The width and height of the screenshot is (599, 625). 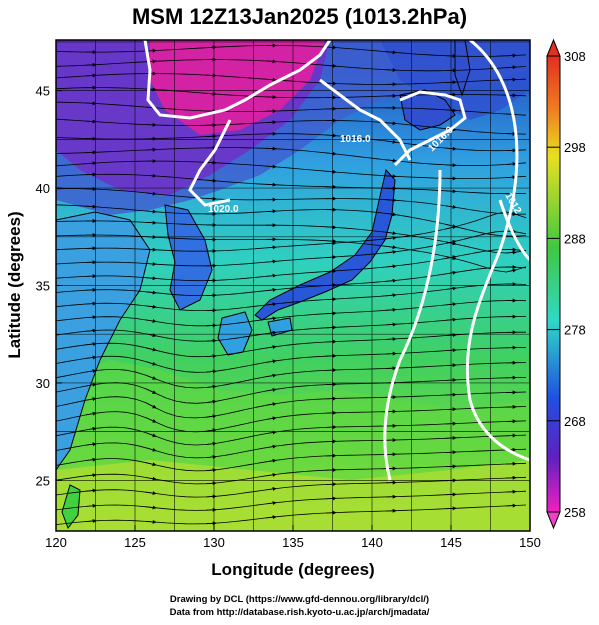 I want to click on x-tick-label: 125, so click(x=135, y=542).